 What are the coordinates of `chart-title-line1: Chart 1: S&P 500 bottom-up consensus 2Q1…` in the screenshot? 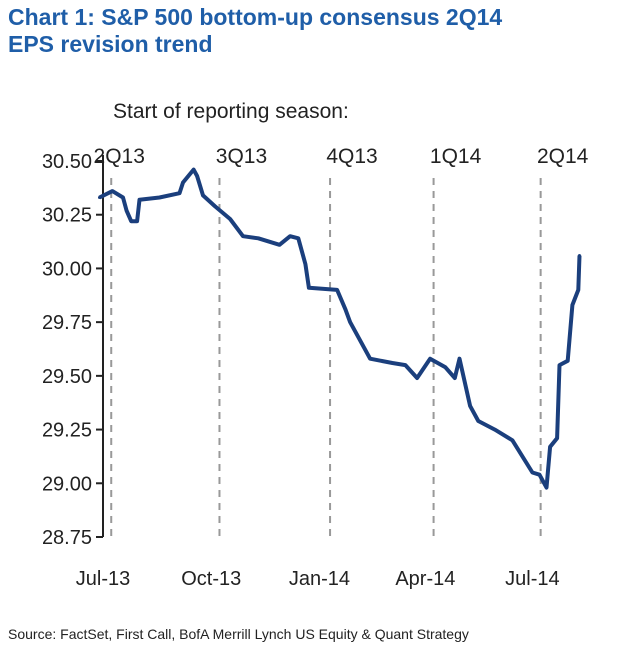 It's located at (255, 17).